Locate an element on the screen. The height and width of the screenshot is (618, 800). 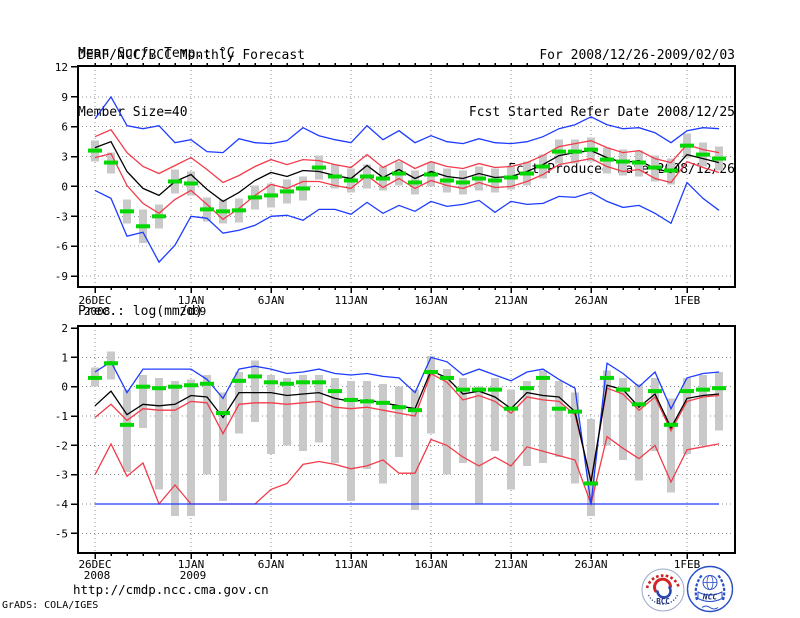
svg-text: 9 is located at coordinates (64, 97).